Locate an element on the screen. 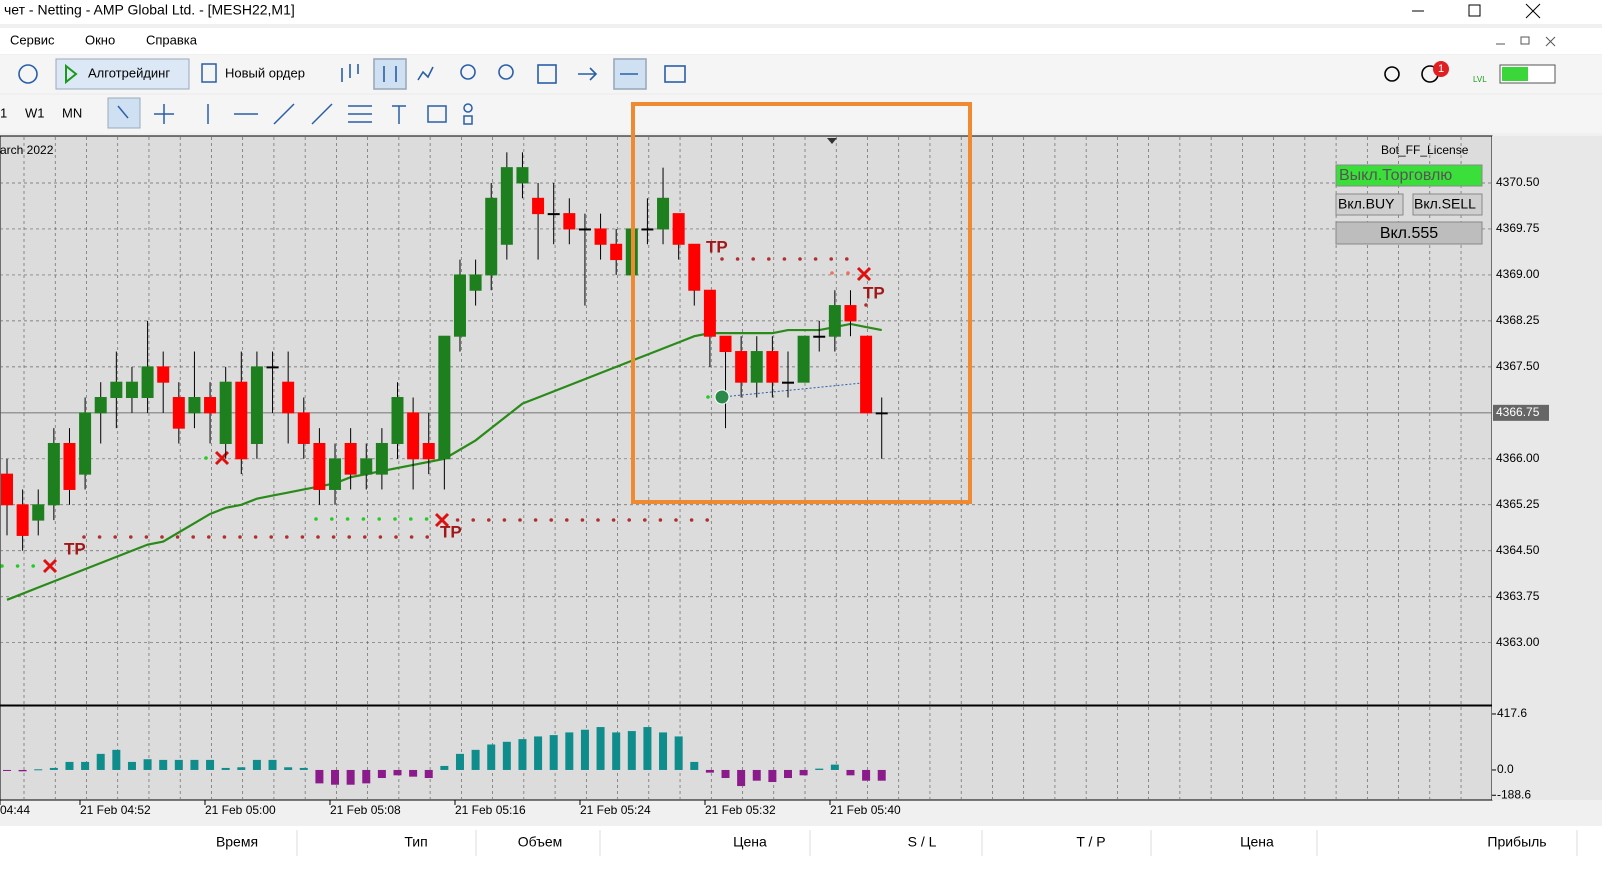 This screenshot has width=1602, height=877. tp-label: TP is located at coordinates (717, 246).